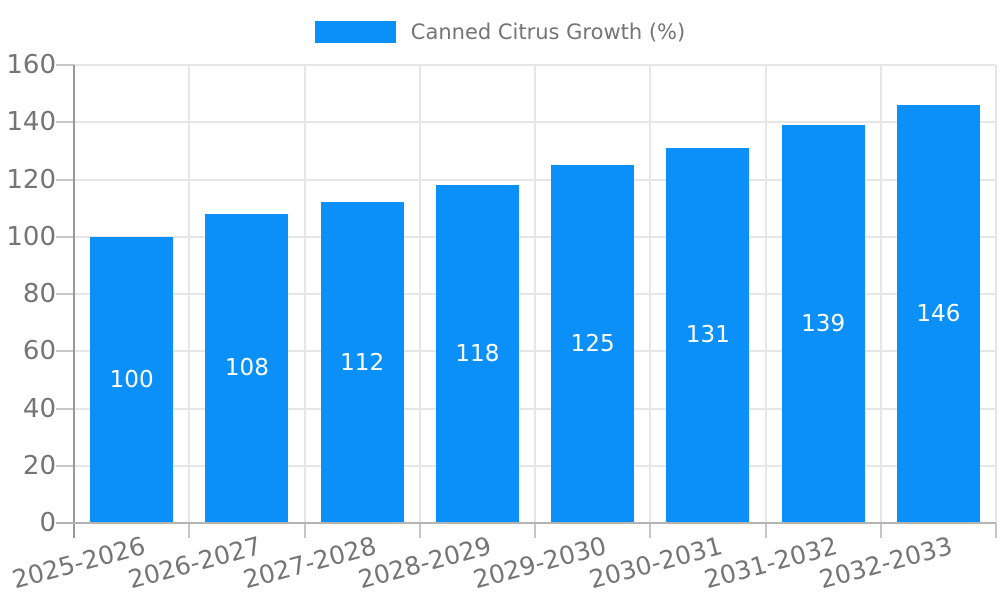 This screenshot has height=600, width=1000. I want to click on bar: 112, so click(362, 362).